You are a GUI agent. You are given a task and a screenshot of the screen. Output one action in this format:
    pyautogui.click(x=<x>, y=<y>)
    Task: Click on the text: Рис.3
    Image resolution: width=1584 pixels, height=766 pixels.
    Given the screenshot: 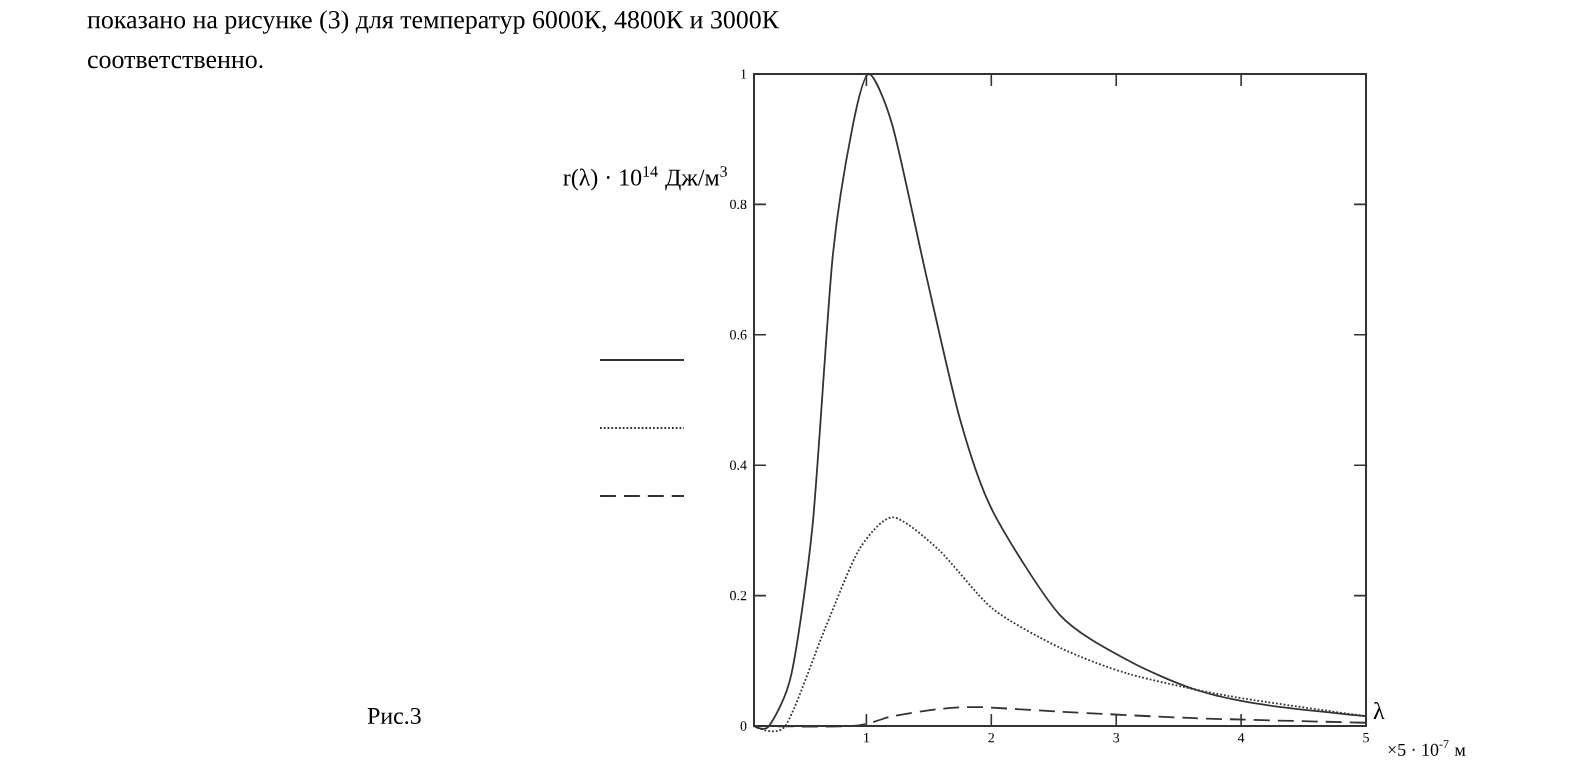 What is the action you would take?
    pyautogui.click(x=394, y=716)
    